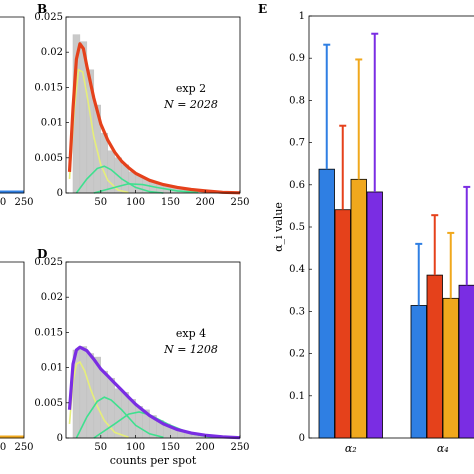 This screenshot has width=474, height=474. What do you see at coordinates (190, 104) in the screenshot?
I see `sample-size-label: N = 2028` at bounding box center [190, 104].